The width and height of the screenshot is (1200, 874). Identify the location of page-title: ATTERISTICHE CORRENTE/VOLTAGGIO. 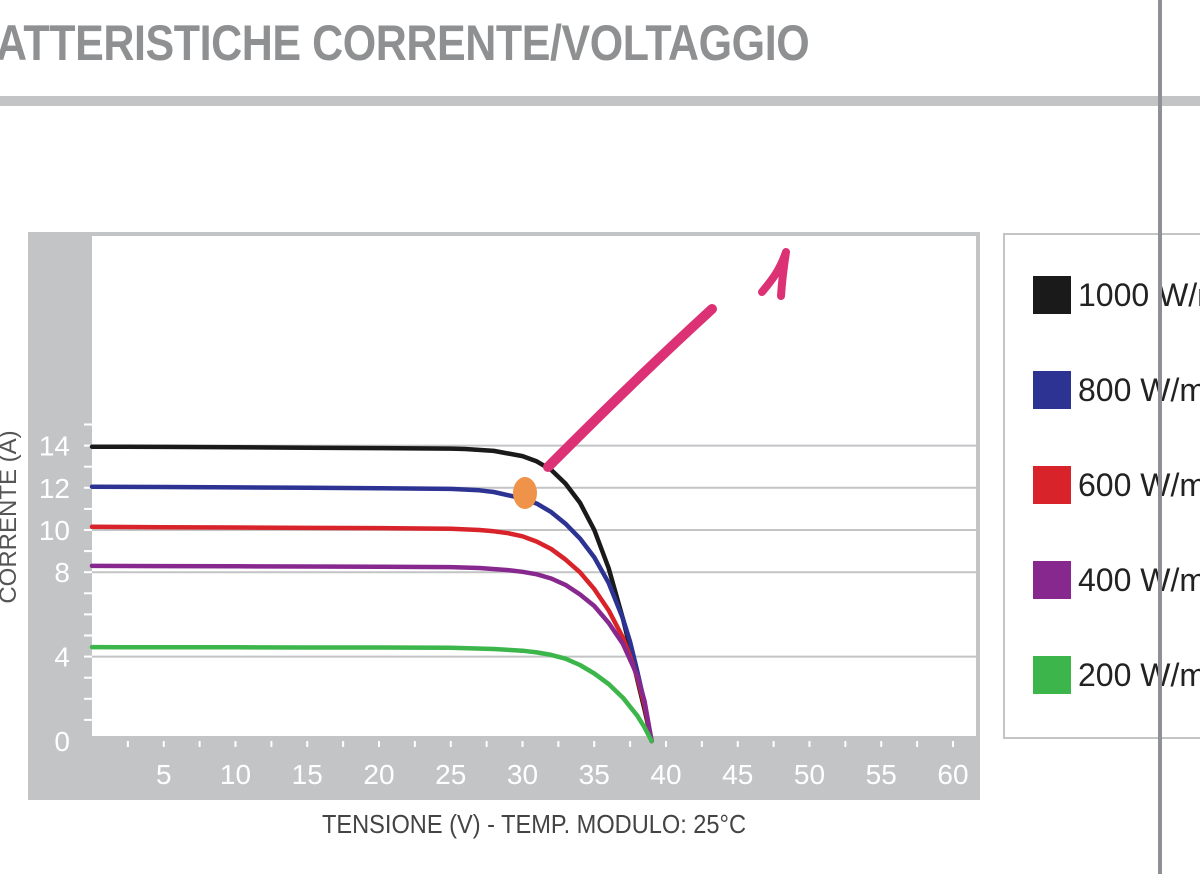
(405, 43).